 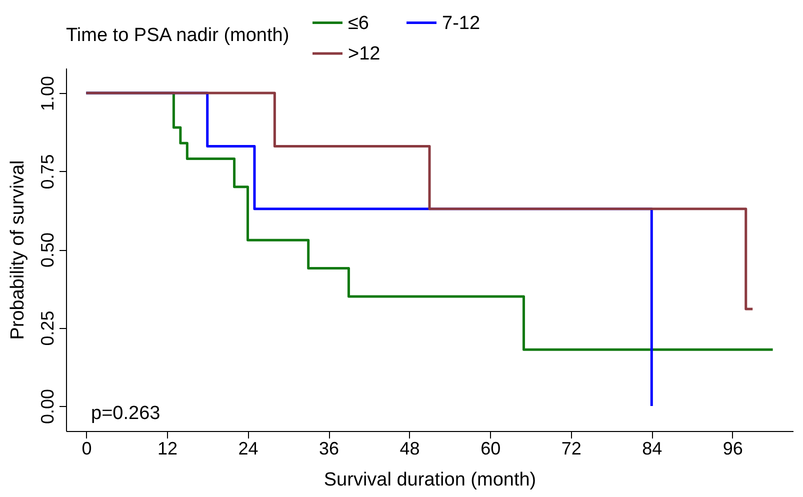 What do you see at coordinates (48, 172) in the screenshot?
I see `y-tick-label: 0.75` at bounding box center [48, 172].